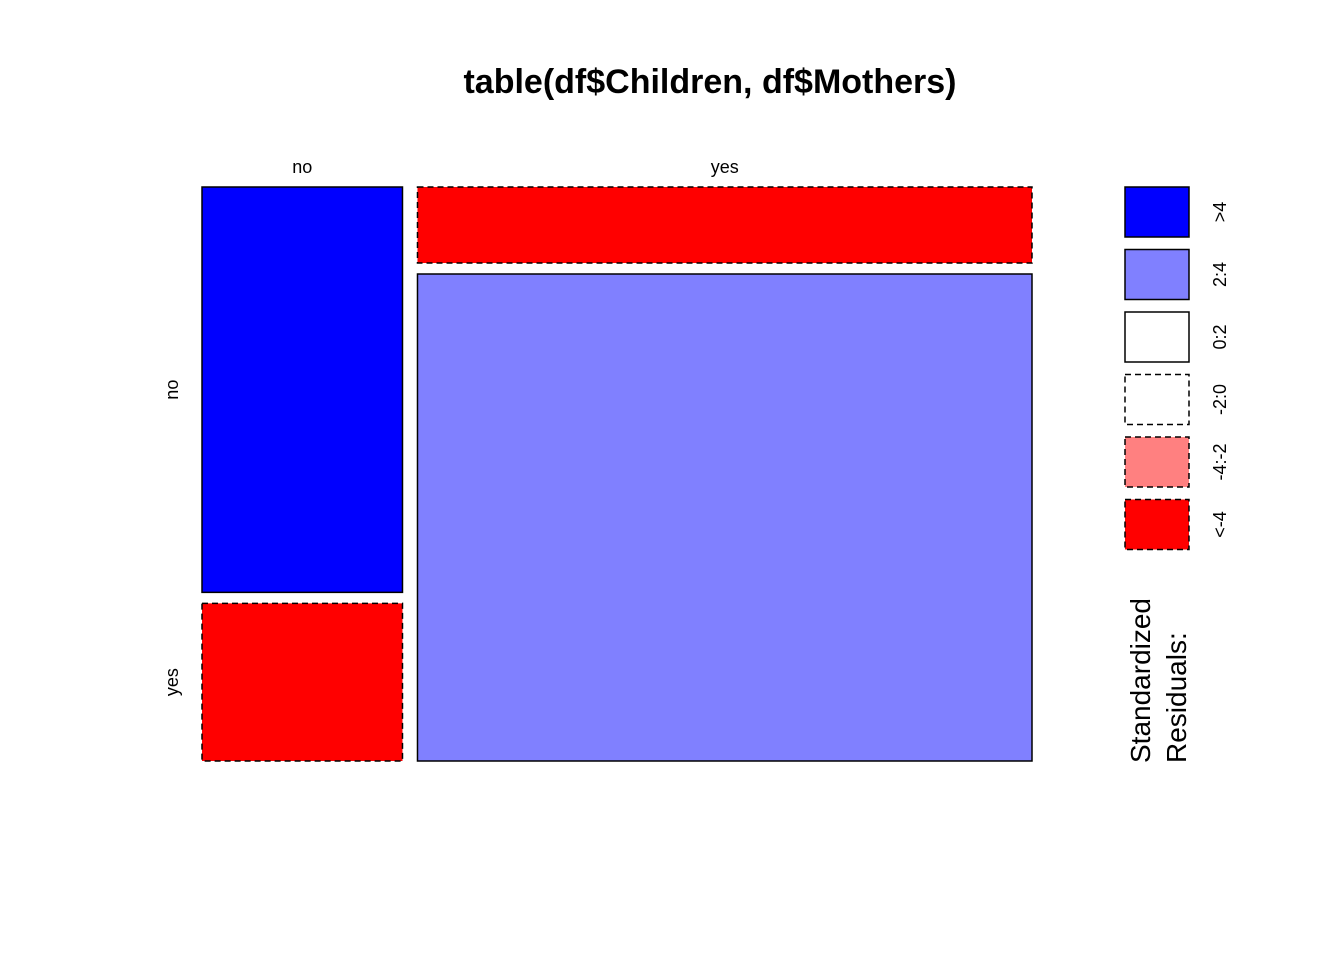 This screenshot has height=960, width=1344. What do you see at coordinates (1176, 697) in the screenshot?
I see `legend-title-line: Residuals:` at bounding box center [1176, 697].